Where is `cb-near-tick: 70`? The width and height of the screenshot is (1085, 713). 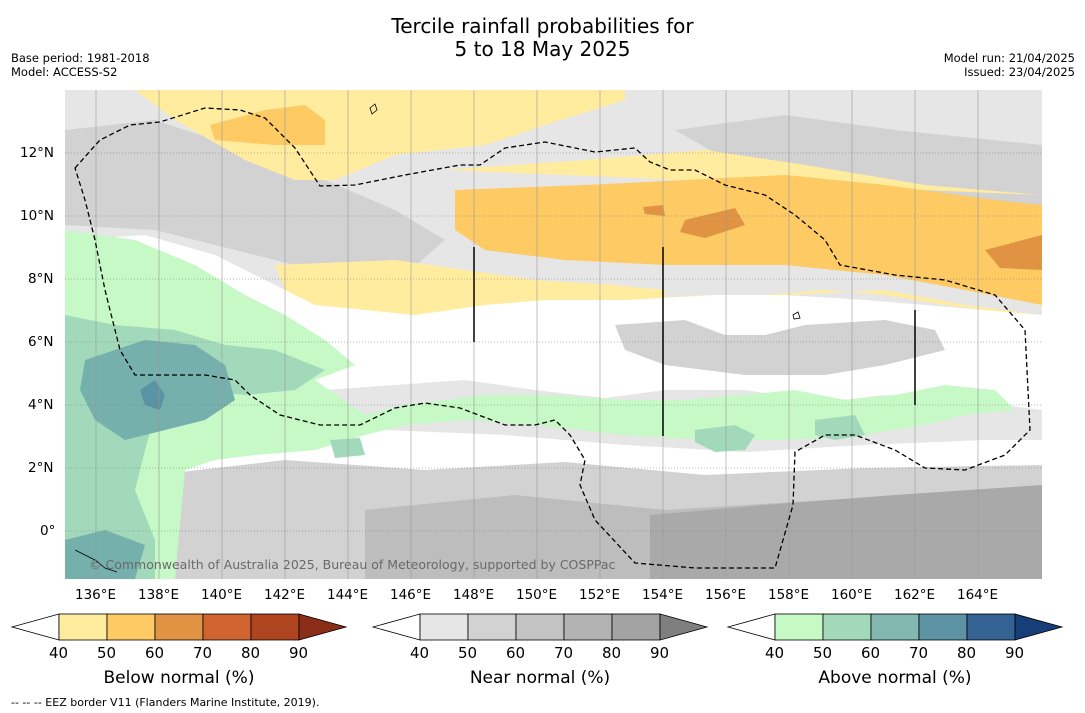 cb-near-tick: 70 is located at coordinates (564, 653).